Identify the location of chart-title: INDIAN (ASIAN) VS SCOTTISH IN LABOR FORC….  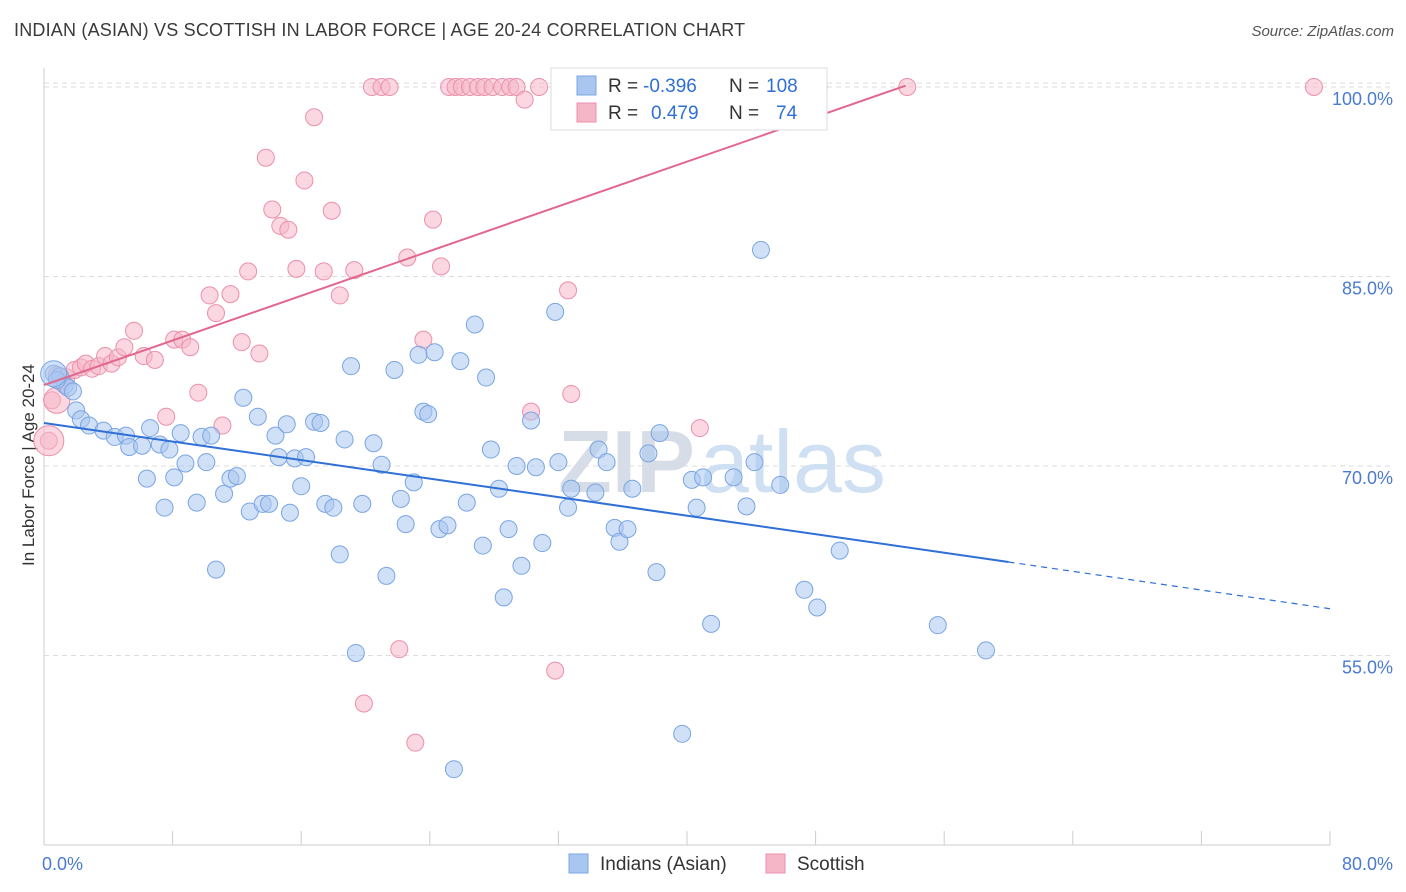
(380, 30).